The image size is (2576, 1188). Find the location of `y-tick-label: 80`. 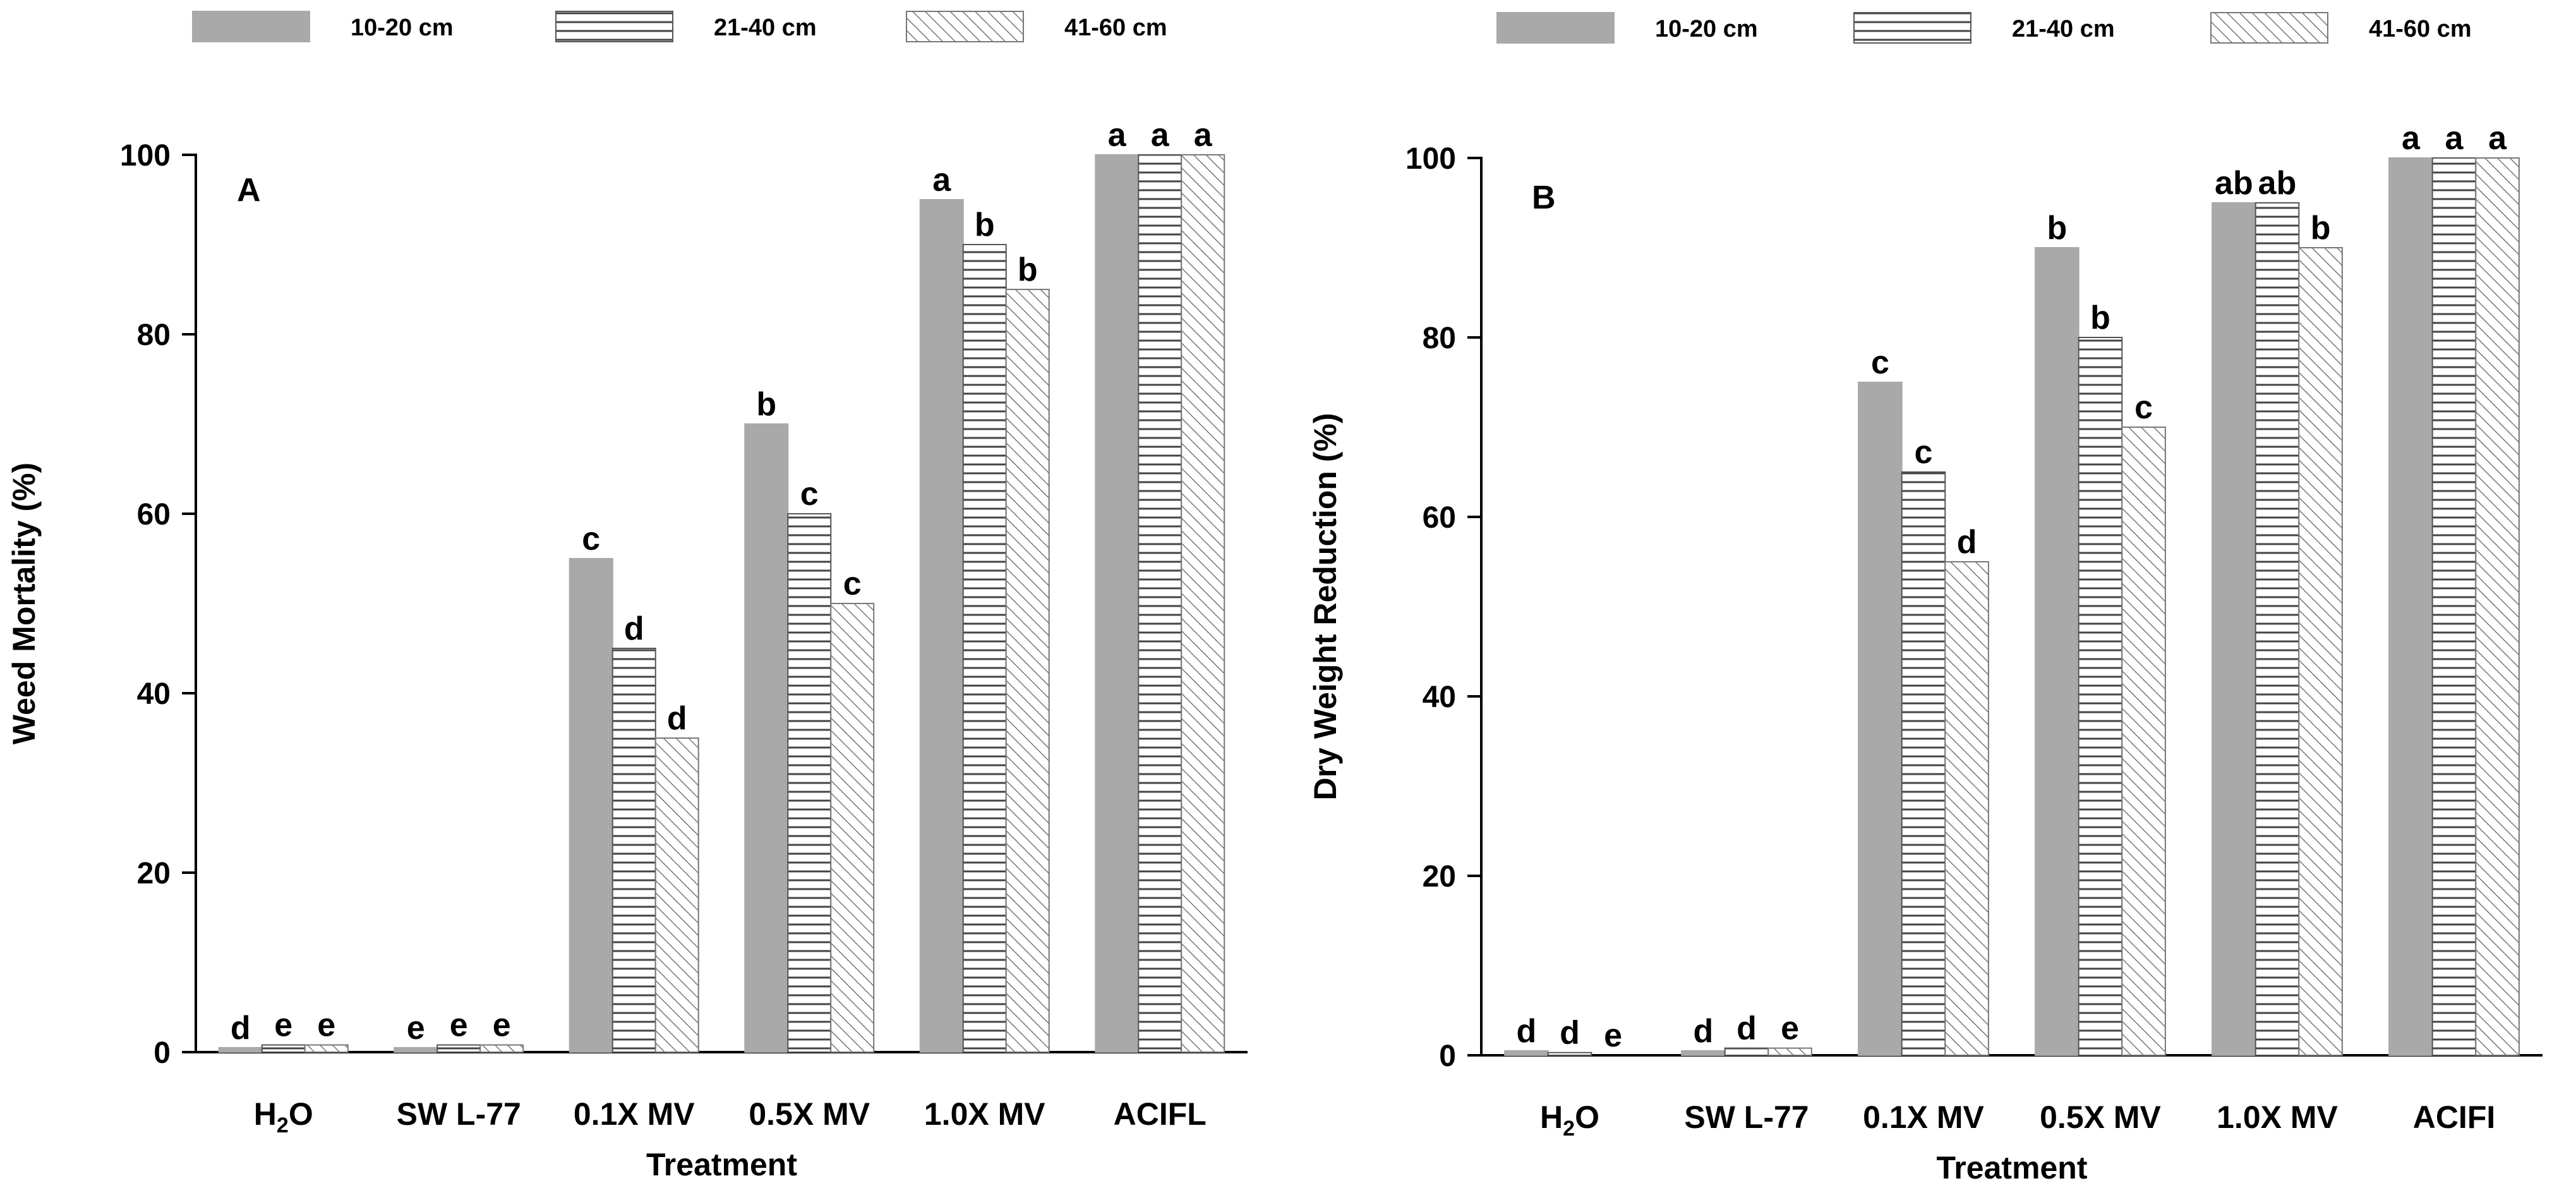

y-tick-label: 80 is located at coordinates (1439, 338).